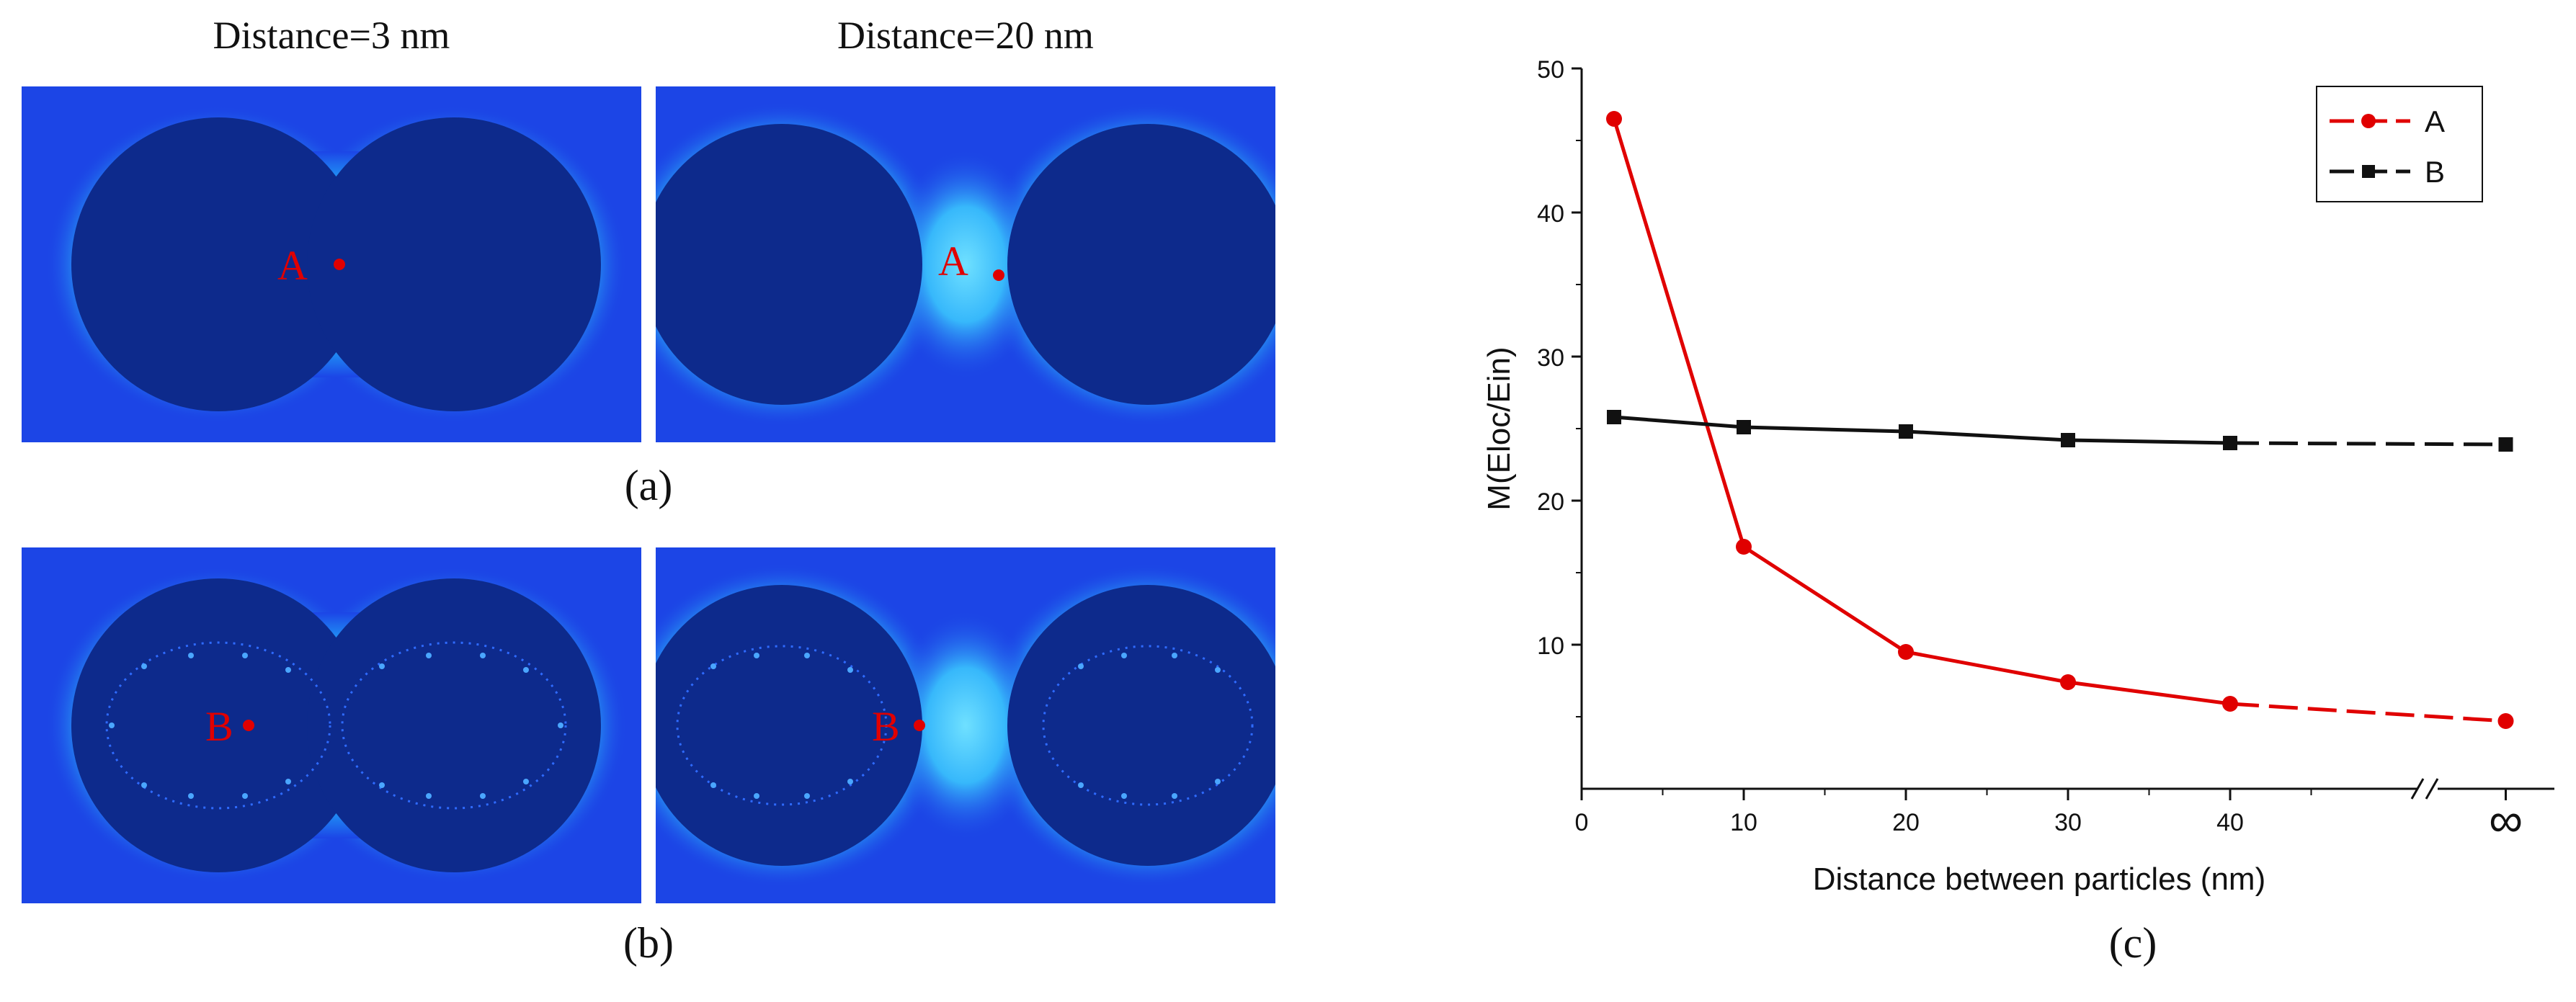 The image size is (2576, 1002). I want to click on point-label-b: B, so click(219, 726).